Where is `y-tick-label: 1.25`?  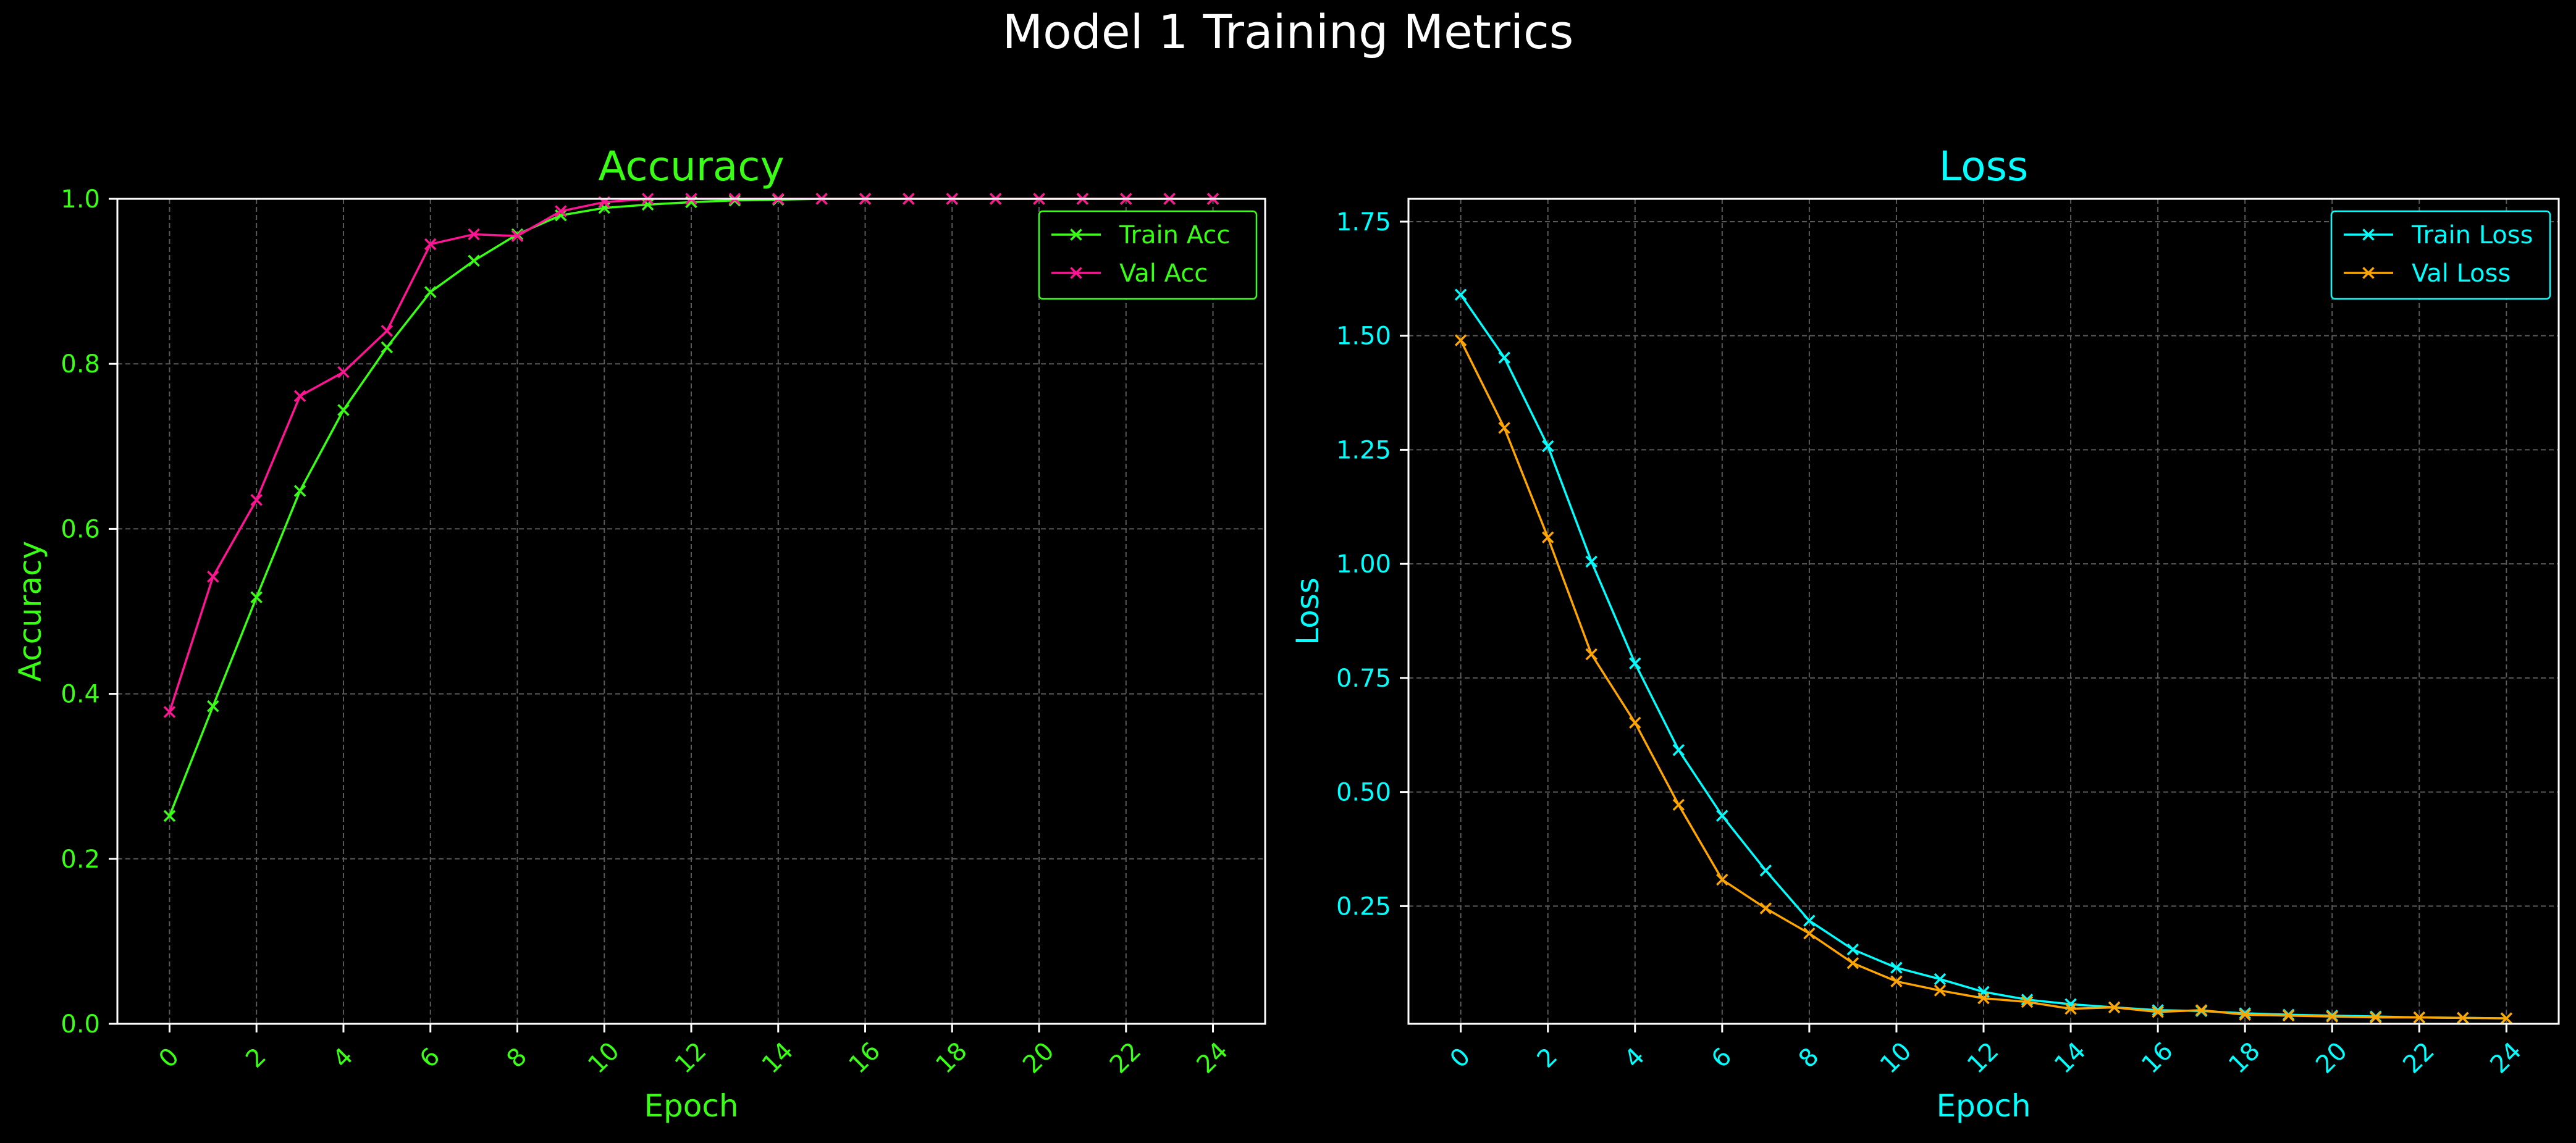
y-tick-label: 1.25 is located at coordinates (1363, 450).